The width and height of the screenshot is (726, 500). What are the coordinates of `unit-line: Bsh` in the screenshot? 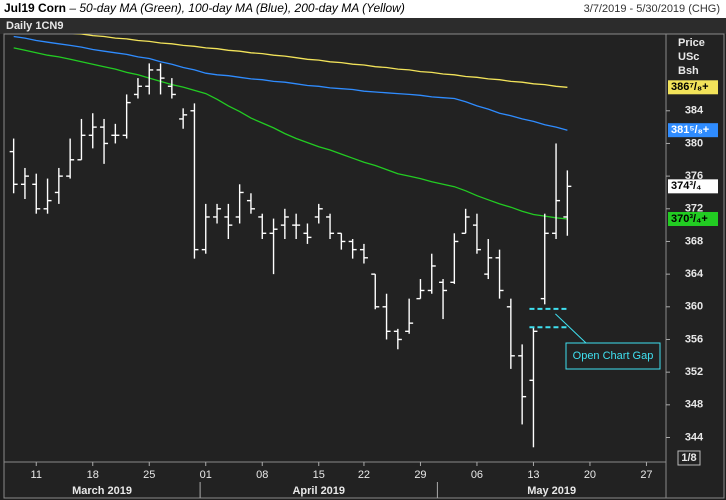 It's located at (688, 71).